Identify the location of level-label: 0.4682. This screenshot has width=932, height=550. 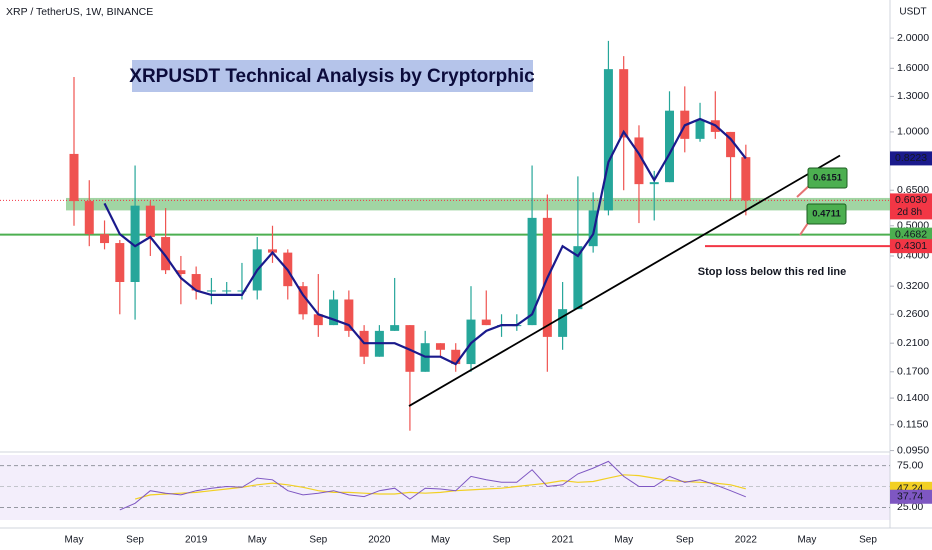
(911, 234).